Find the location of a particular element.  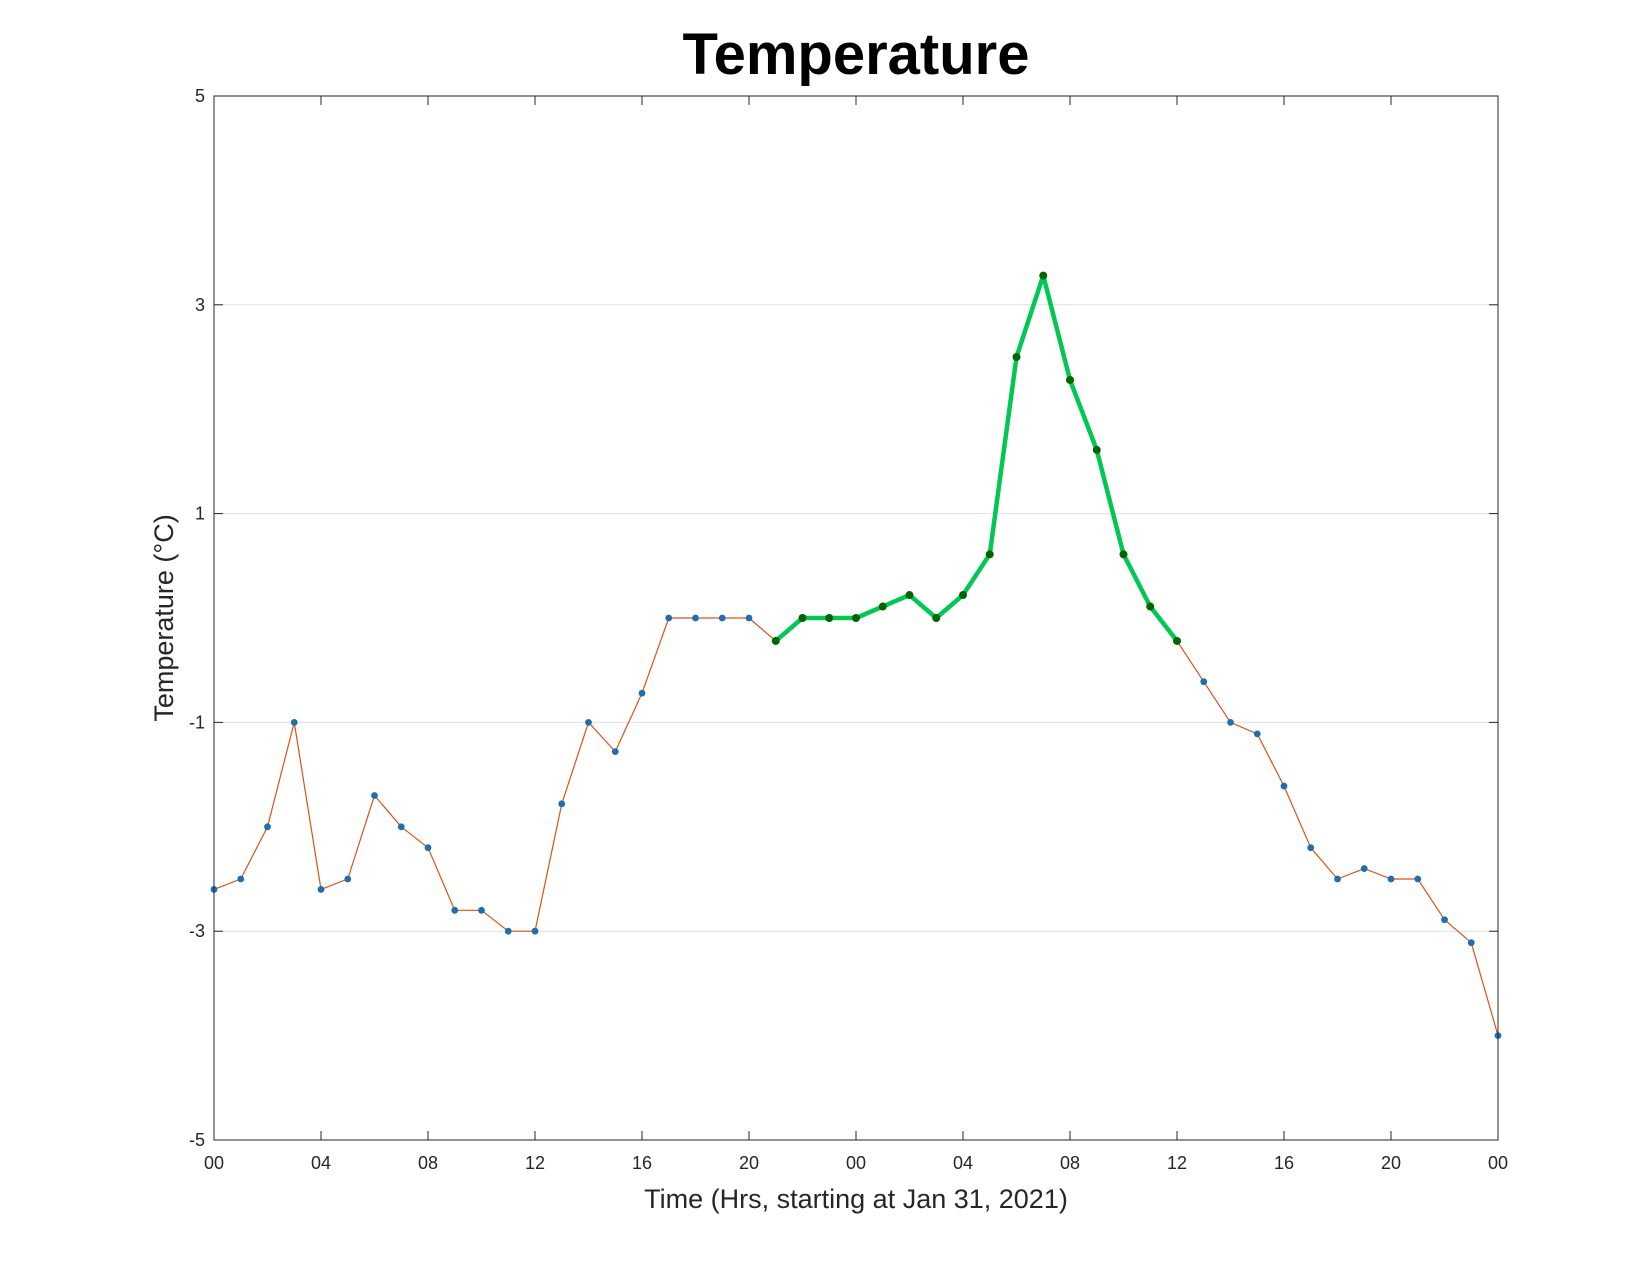

highlight-line is located at coordinates (976, 458).